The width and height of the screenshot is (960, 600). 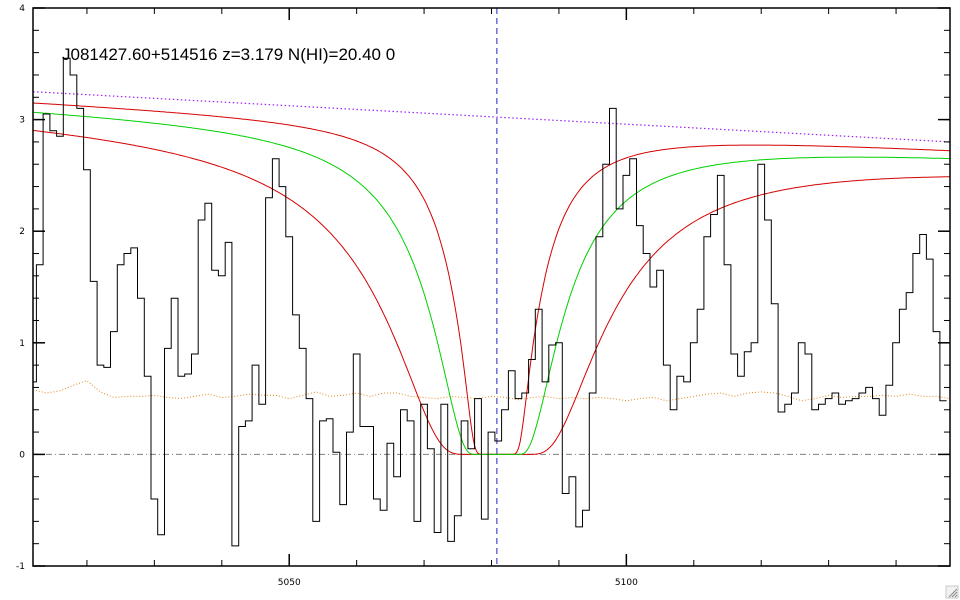 I want to click on y-tick-label: 1, so click(x=22, y=344).